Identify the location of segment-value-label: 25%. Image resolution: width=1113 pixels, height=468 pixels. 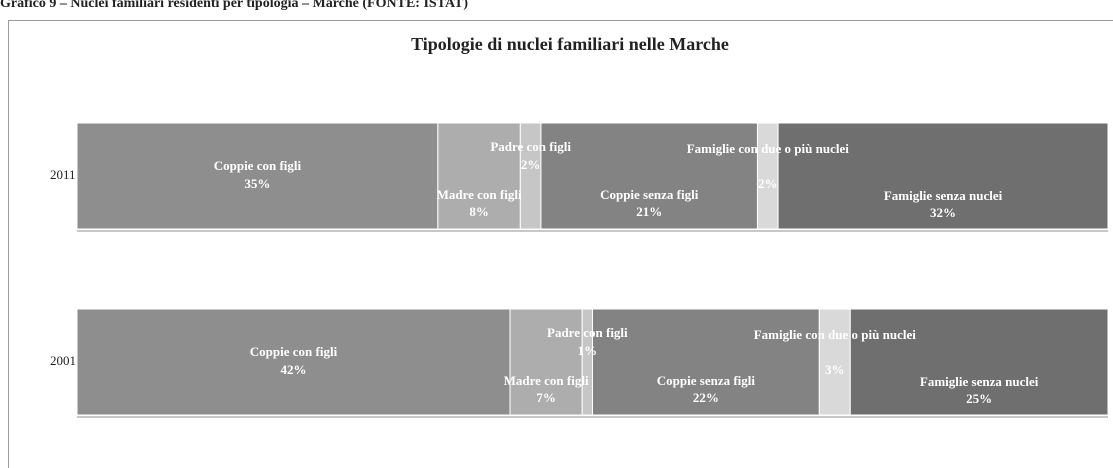
(979, 398).